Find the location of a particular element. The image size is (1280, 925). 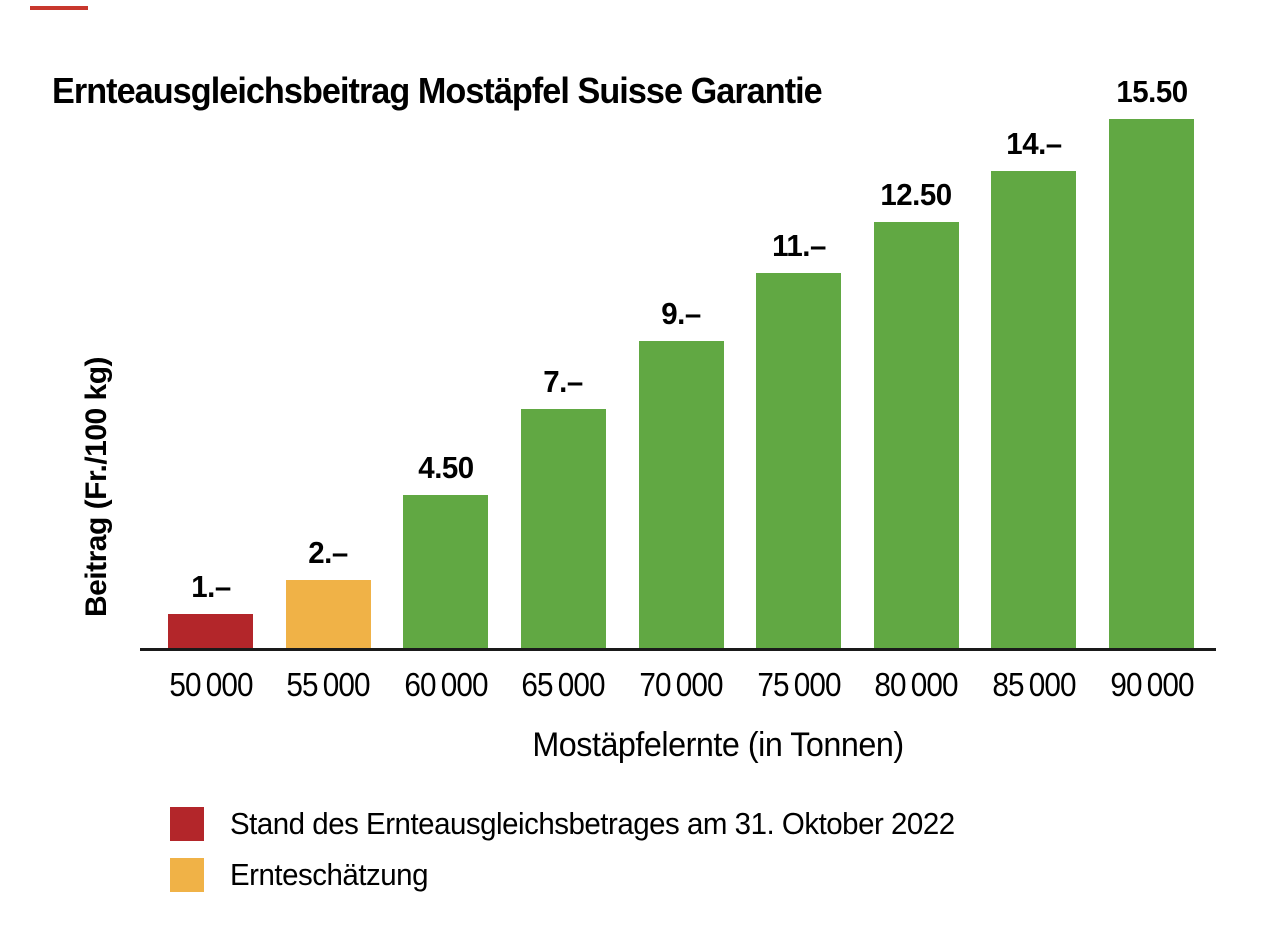

bar-group-90000: 15.50 is located at coordinates (1151, 361).